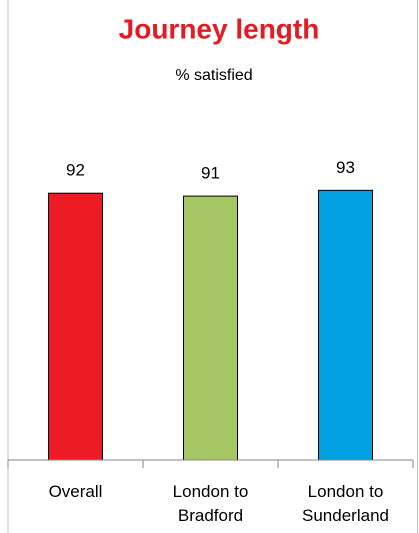 This screenshot has width=419, height=533. What do you see at coordinates (75, 170) in the screenshot?
I see `data-label: 92` at bounding box center [75, 170].